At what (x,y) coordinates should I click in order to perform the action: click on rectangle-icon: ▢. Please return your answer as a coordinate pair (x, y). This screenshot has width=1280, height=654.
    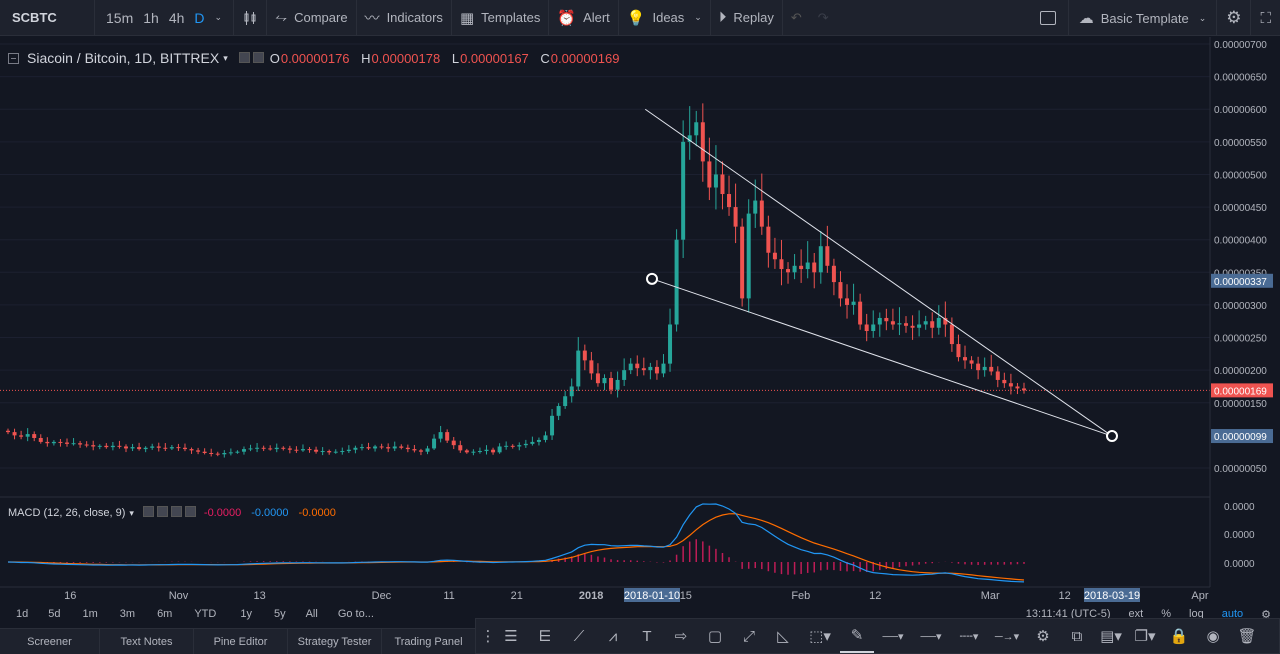
    Looking at the image, I should click on (715, 636).